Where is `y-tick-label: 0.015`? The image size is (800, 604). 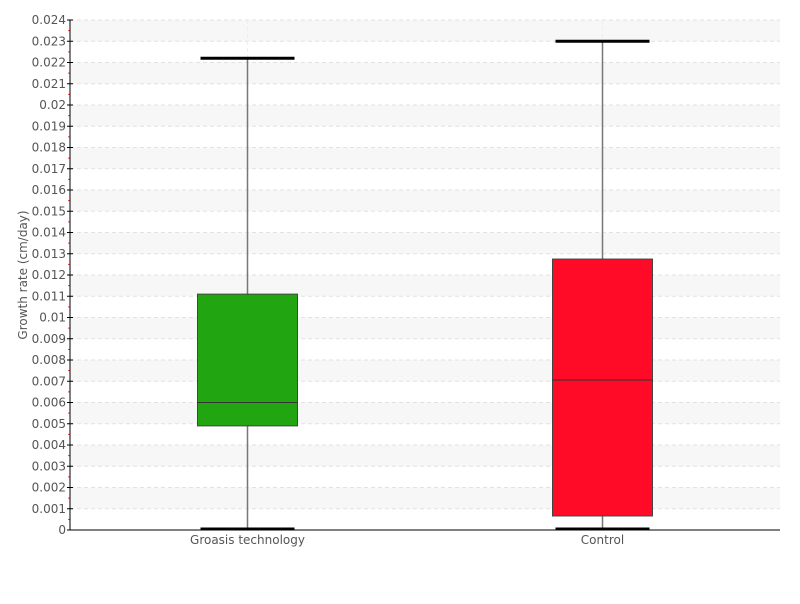
y-tick-label: 0.015 is located at coordinates (49, 211).